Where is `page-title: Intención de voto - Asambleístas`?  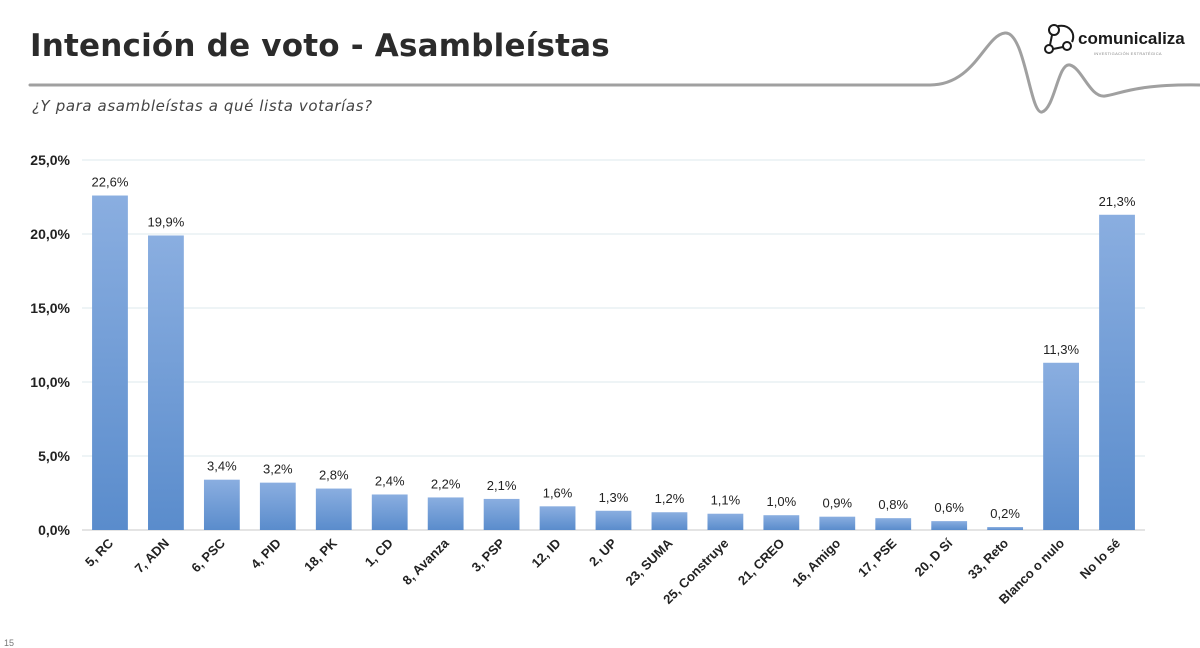 page-title: Intención de voto - Asambleístas is located at coordinates (320, 46).